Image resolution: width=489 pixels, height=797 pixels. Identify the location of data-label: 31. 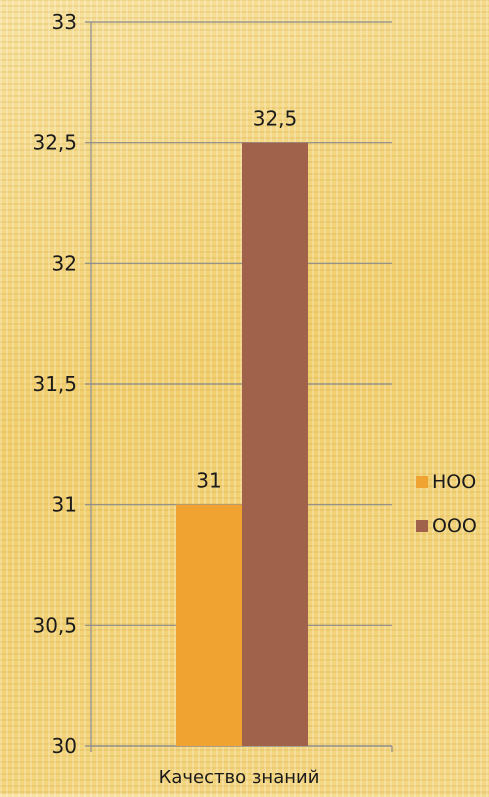
(208, 481).